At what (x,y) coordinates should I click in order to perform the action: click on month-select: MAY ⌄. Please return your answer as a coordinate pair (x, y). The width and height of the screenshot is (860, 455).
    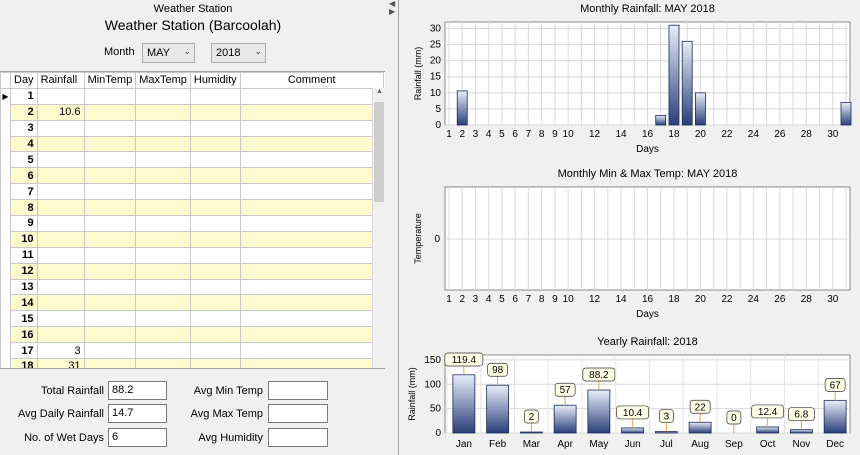
    Looking at the image, I should click on (168, 53).